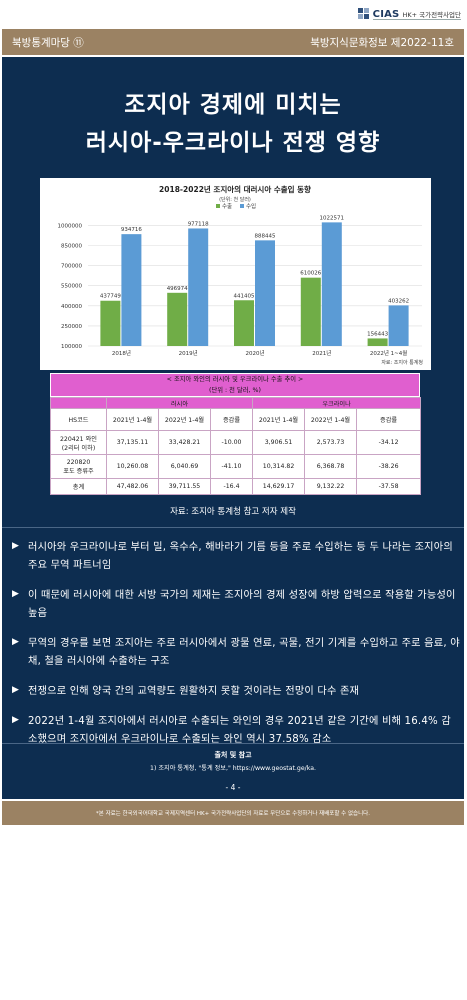 This screenshot has height=1000, width=467. Describe the element at coordinates (179, 403) in the screenshot. I see `group-russia: 러시아` at that location.